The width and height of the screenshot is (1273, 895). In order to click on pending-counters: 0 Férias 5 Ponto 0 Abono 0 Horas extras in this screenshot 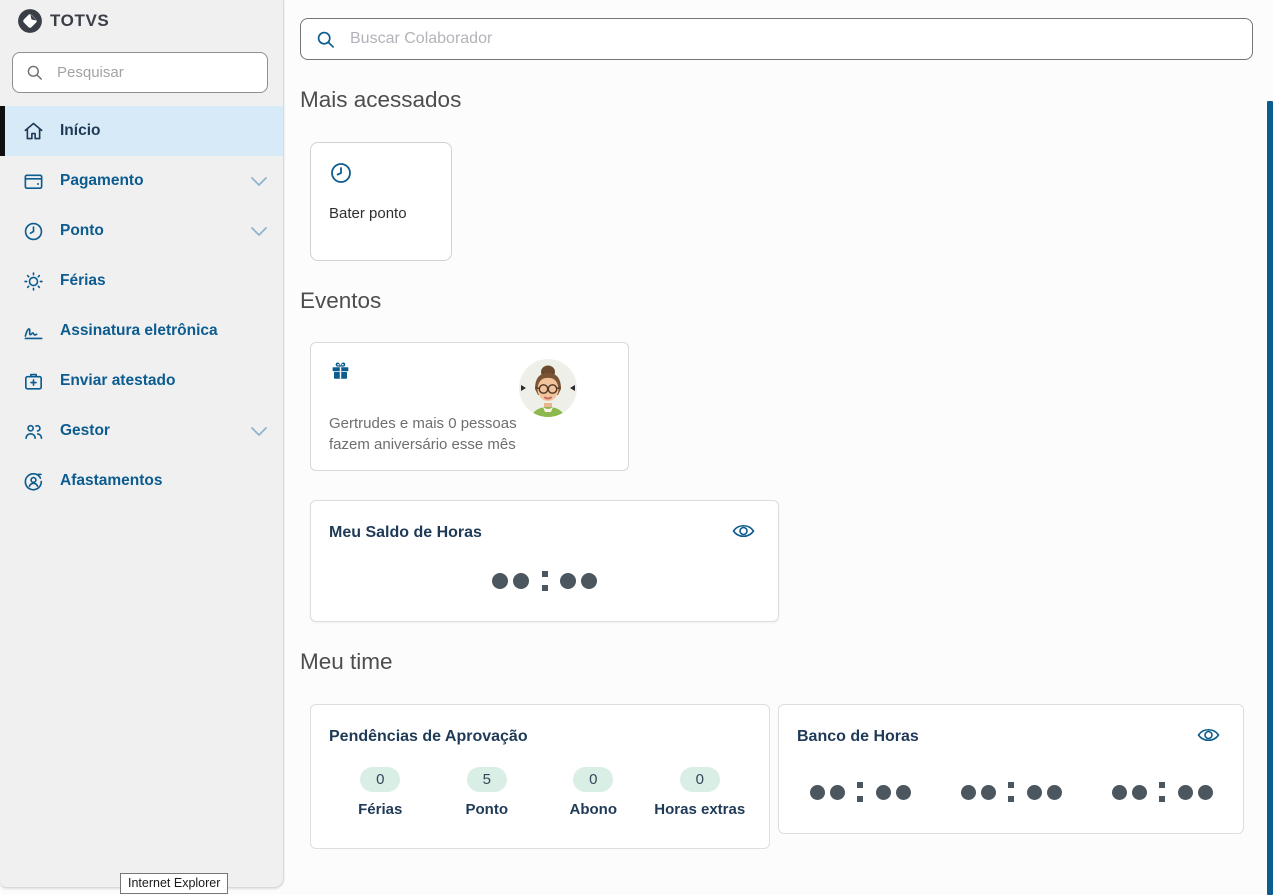, I will do `click(540, 792)`.